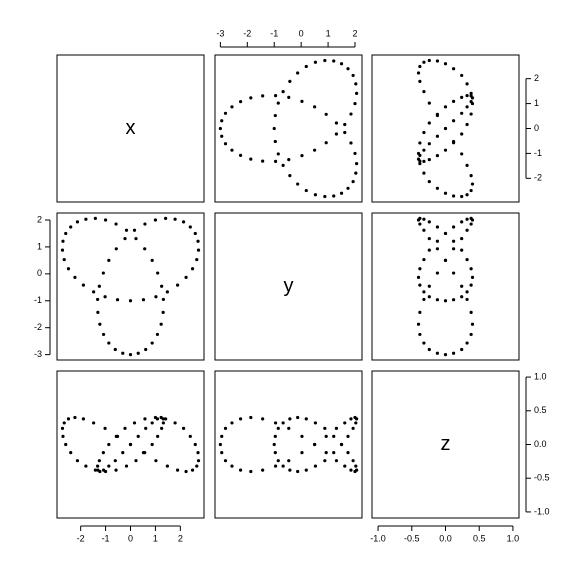 The height and width of the screenshot is (576, 576). Describe the element at coordinates (446, 444) in the screenshot. I see `variable-label: z` at that location.